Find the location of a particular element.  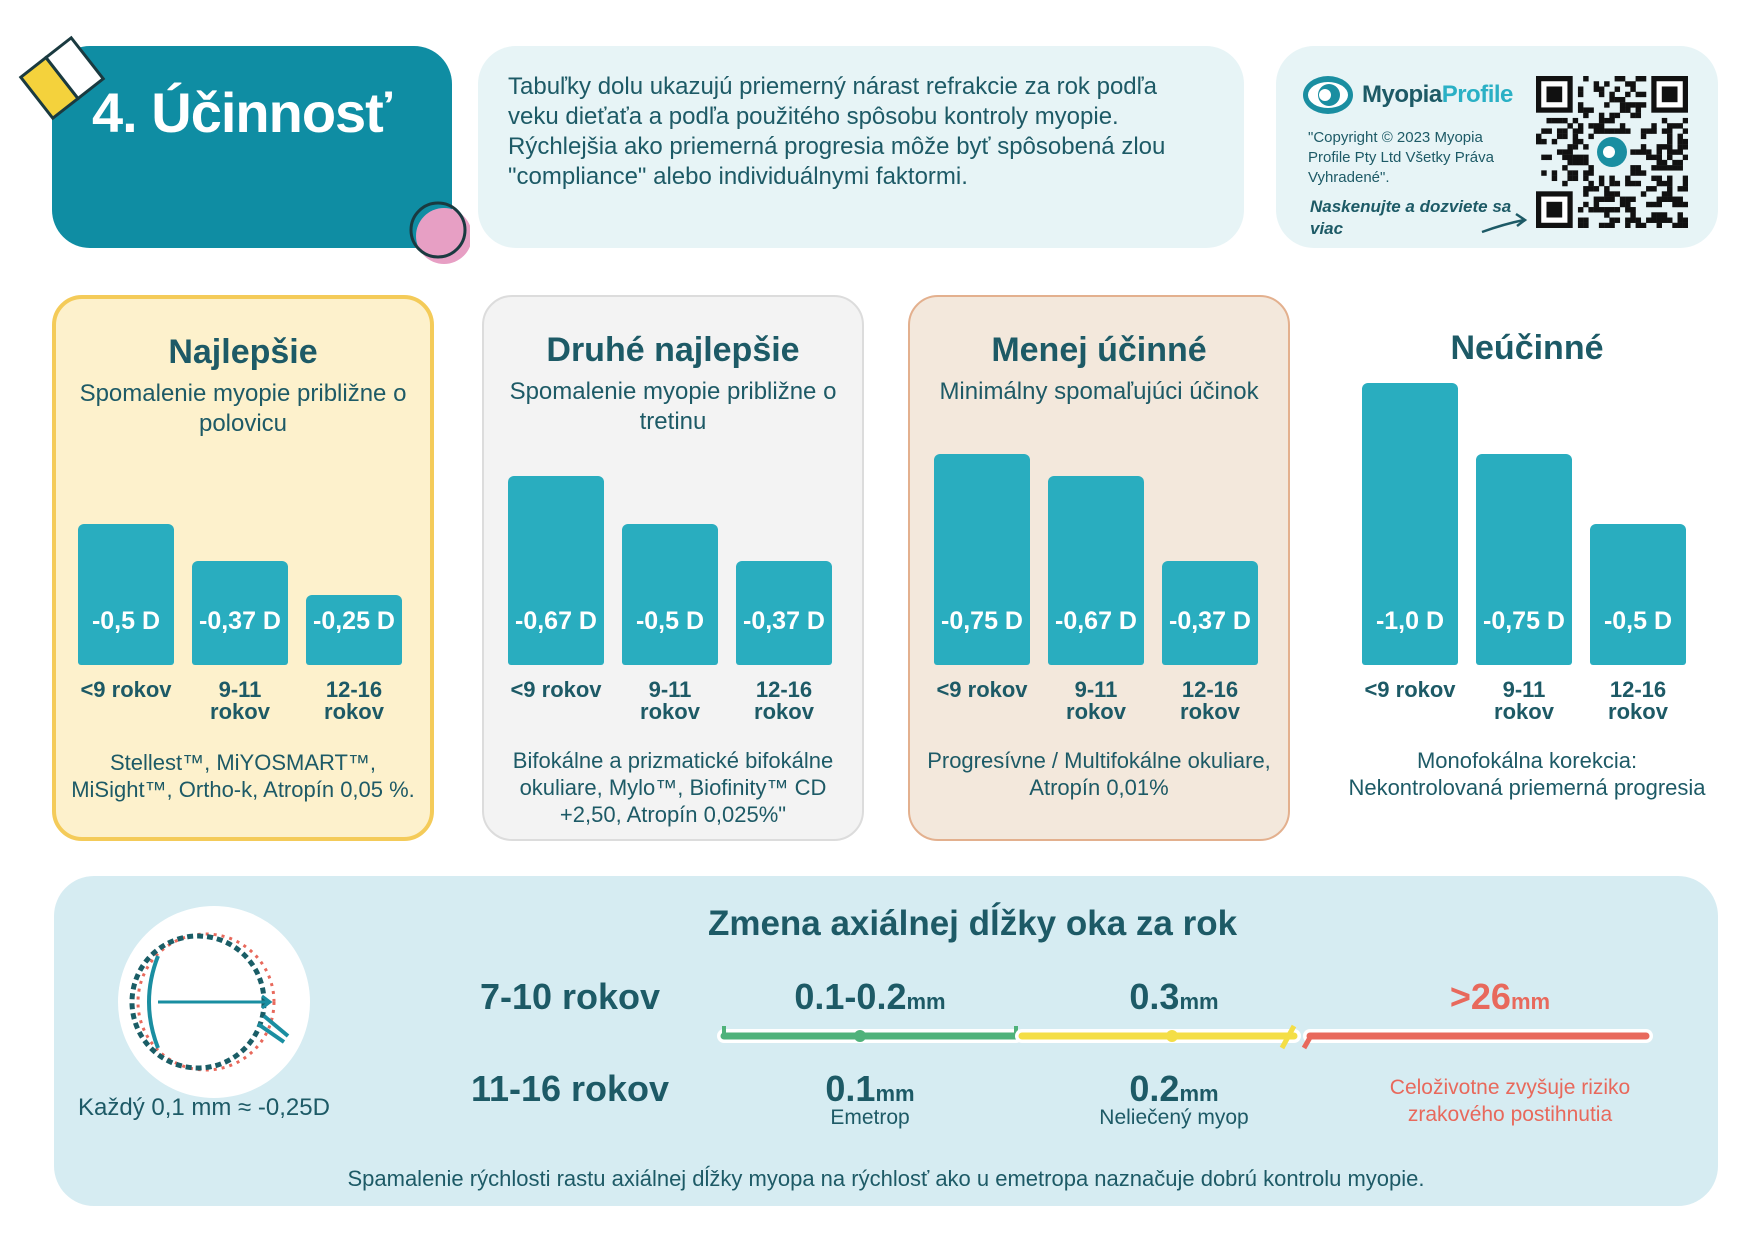

axial-title: Zmena axiálnej dĺžky oka za rok is located at coordinates (972, 923).